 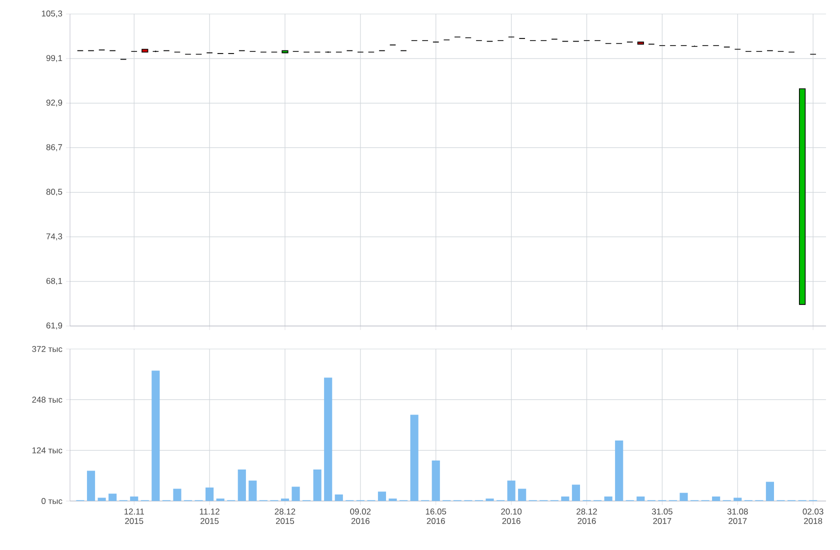 I want to click on x-tick-label: 11.12 2015, so click(x=210, y=516).